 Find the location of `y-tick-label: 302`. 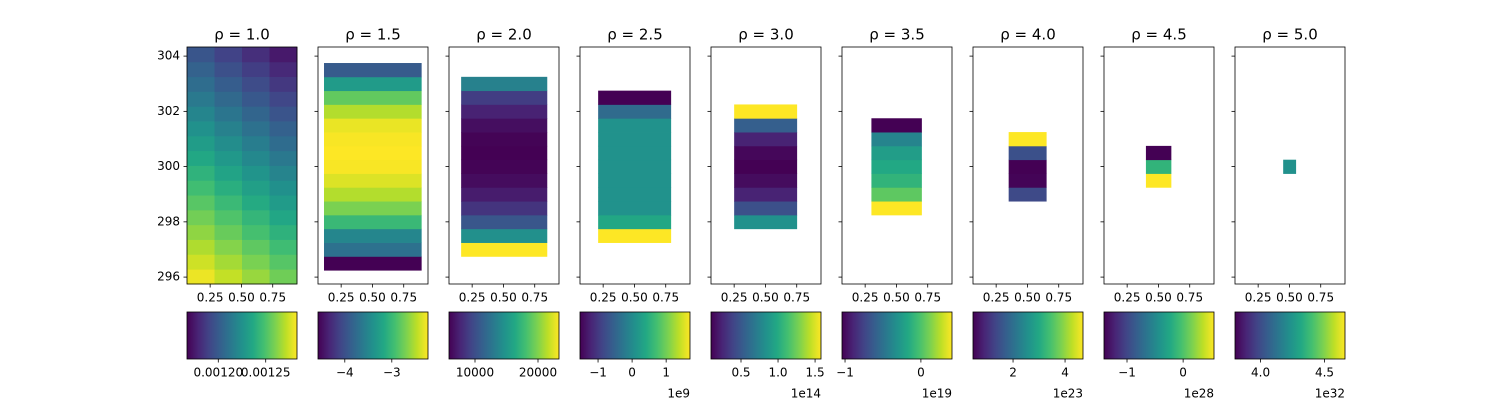

y-tick-label: 302 is located at coordinates (168, 111).